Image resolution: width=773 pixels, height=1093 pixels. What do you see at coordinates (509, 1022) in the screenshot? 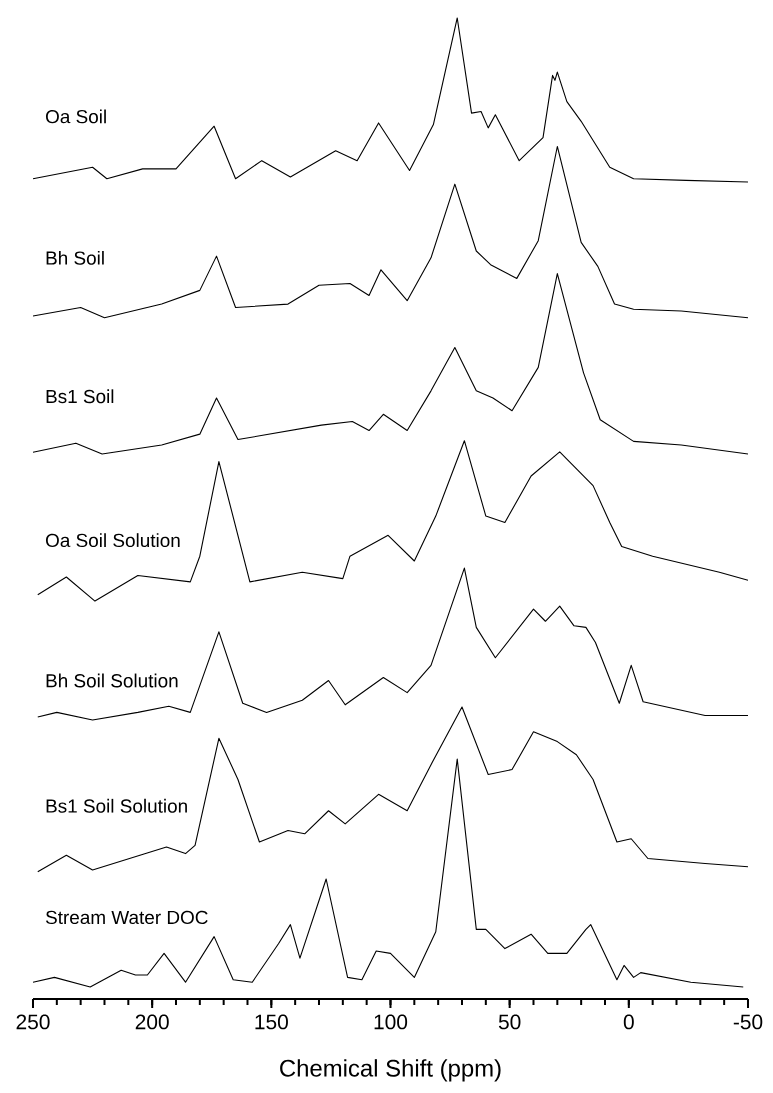
I see `x-tick-label: 50` at bounding box center [509, 1022].